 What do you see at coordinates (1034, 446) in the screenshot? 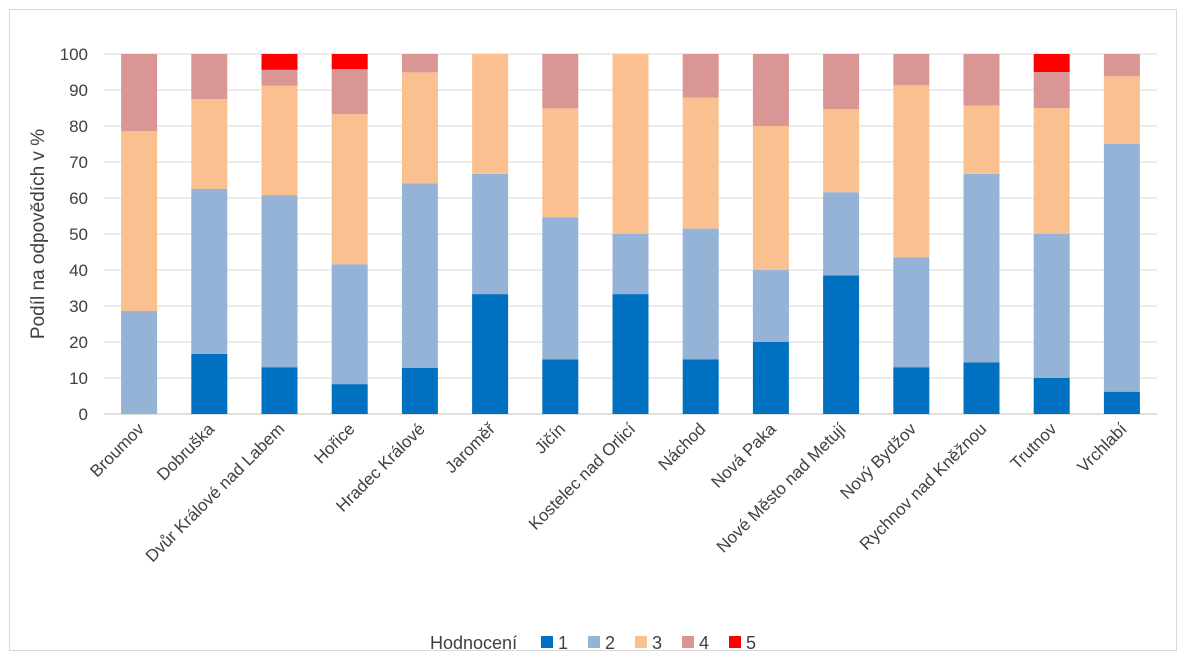
I see `x-tick-label: Trutnov` at bounding box center [1034, 446].